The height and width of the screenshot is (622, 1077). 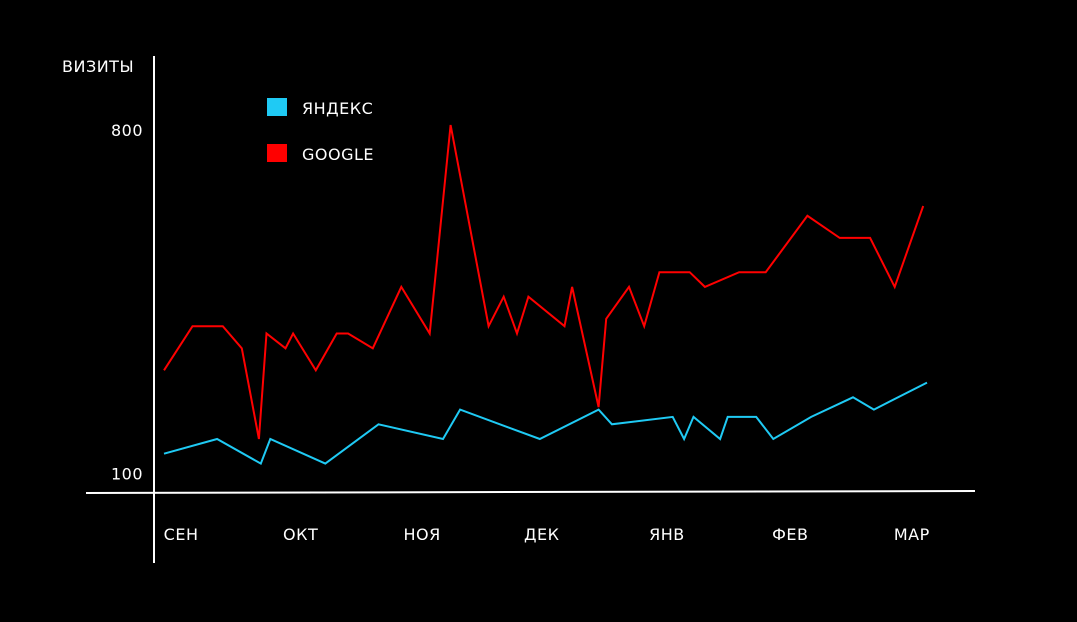 What do you see at coordinates (530, 492) in the screenshot?
I see `x-axis` at bounding box center [530, 492].